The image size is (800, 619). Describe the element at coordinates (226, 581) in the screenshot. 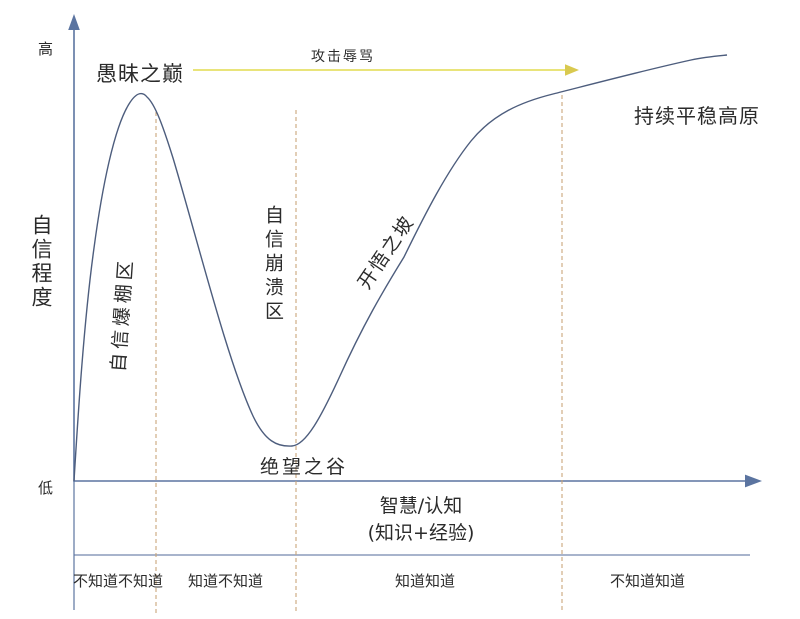

I see `stage-label-known-unknown: 知道不知道` at that location.